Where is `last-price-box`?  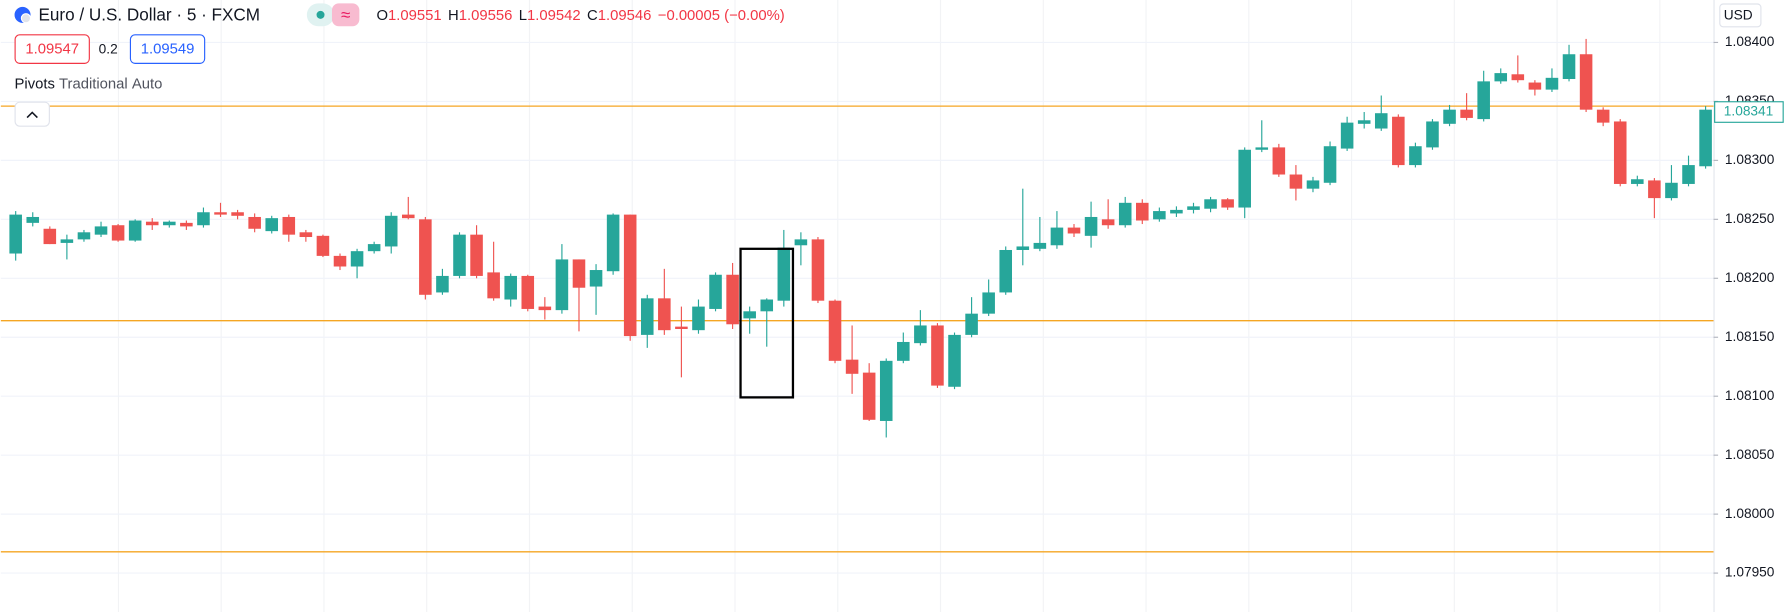 last-price-box is located at coordinates (1749, 112).